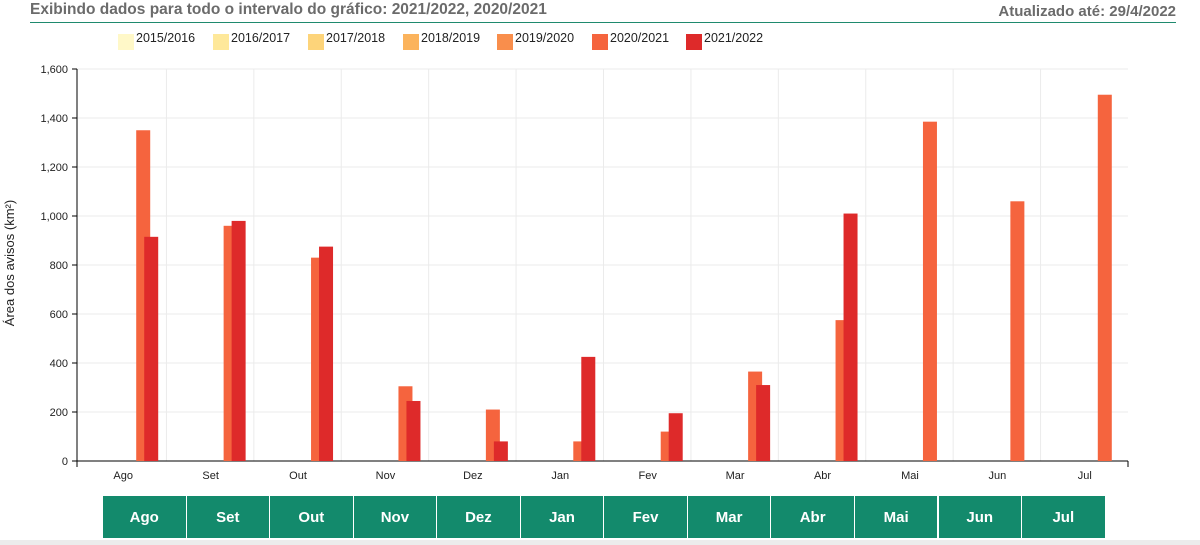 This screenshot has width=1200, height=545. I want to click on month-button: Mai, so click(896, 517).